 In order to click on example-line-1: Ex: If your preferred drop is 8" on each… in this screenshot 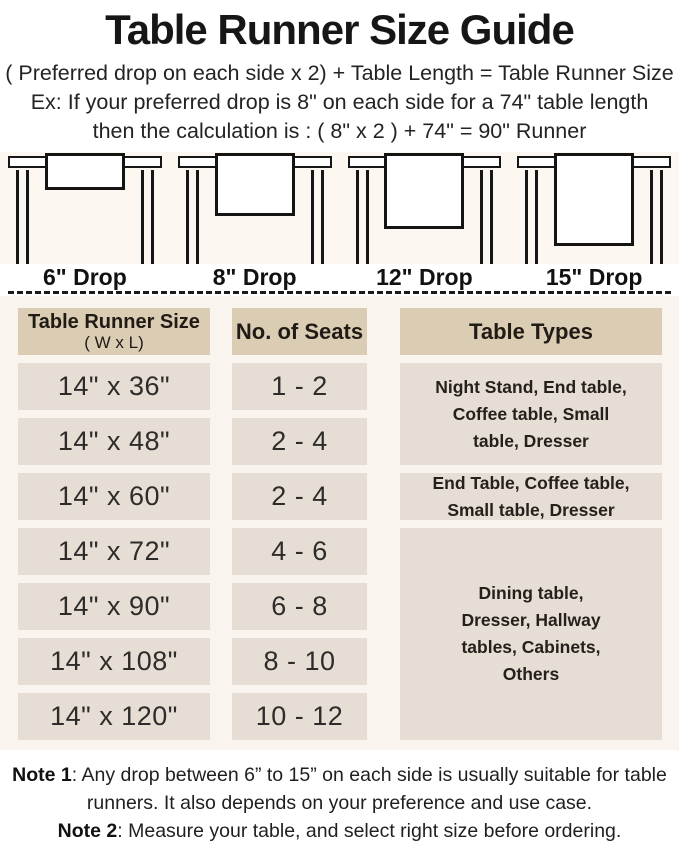, I will do `click(339, 102)`.